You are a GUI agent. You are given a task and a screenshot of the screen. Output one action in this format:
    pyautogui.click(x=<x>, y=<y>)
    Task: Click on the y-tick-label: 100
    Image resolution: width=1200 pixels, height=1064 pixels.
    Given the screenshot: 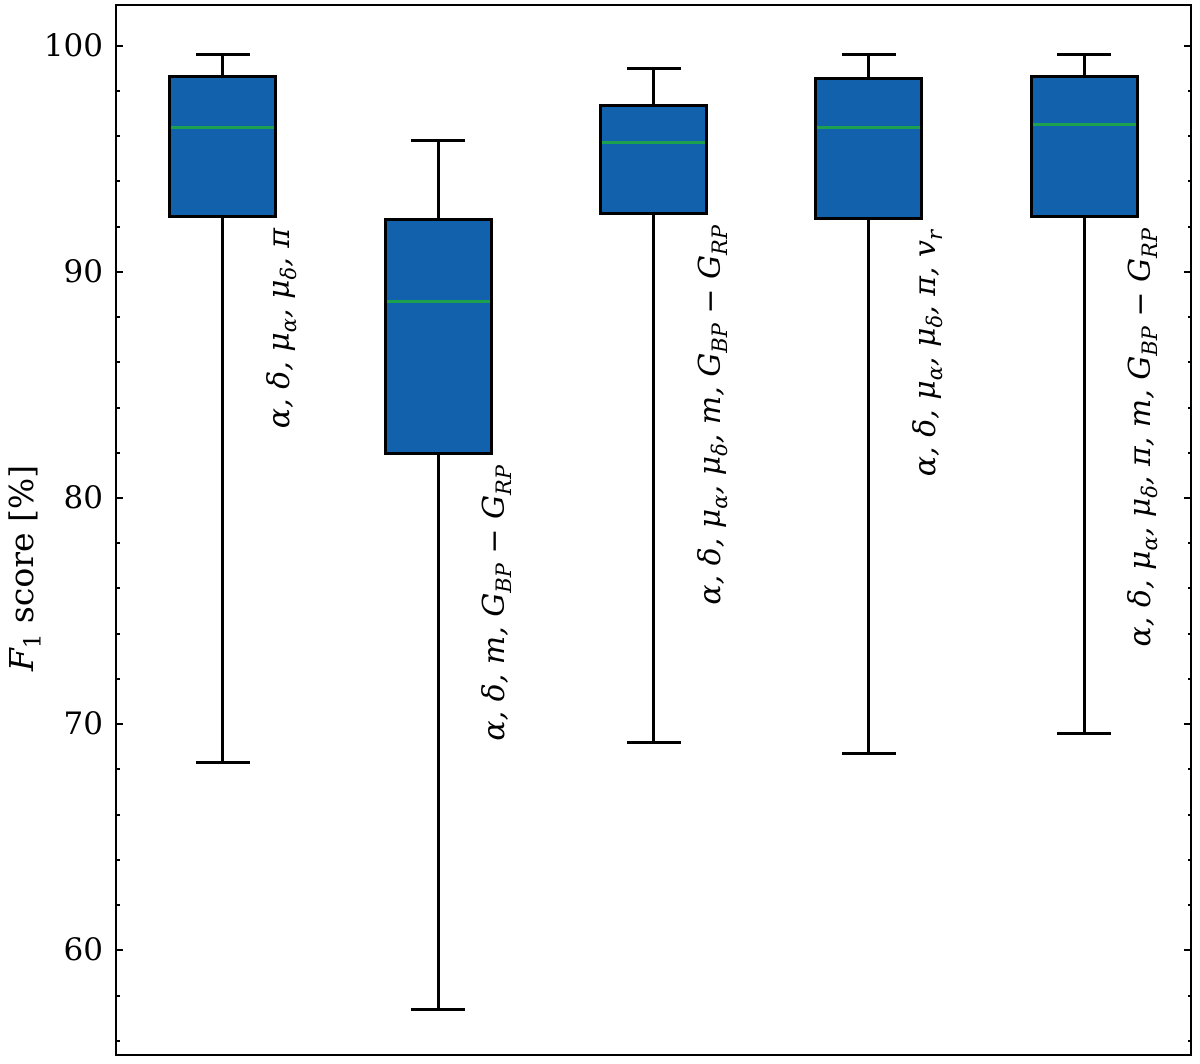 What is the action you would take?
    pyautogui.click(x=73, y=45)
    